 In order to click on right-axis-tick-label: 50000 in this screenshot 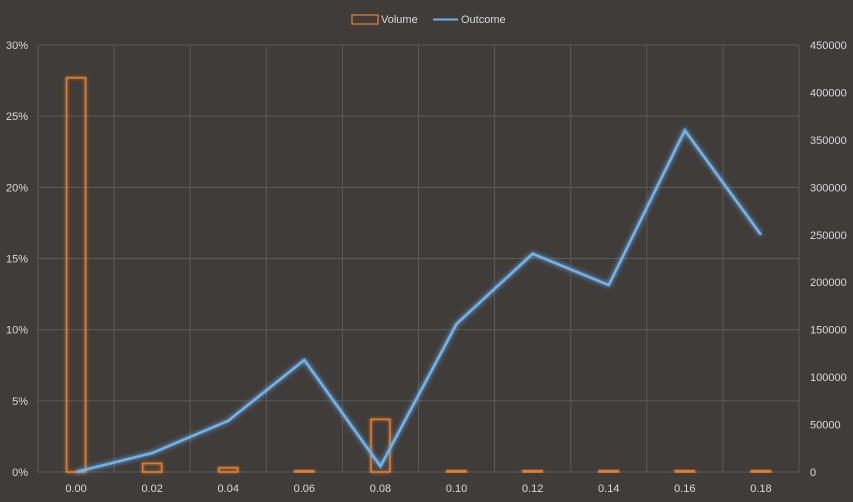, I will do `click(825, 426)`.